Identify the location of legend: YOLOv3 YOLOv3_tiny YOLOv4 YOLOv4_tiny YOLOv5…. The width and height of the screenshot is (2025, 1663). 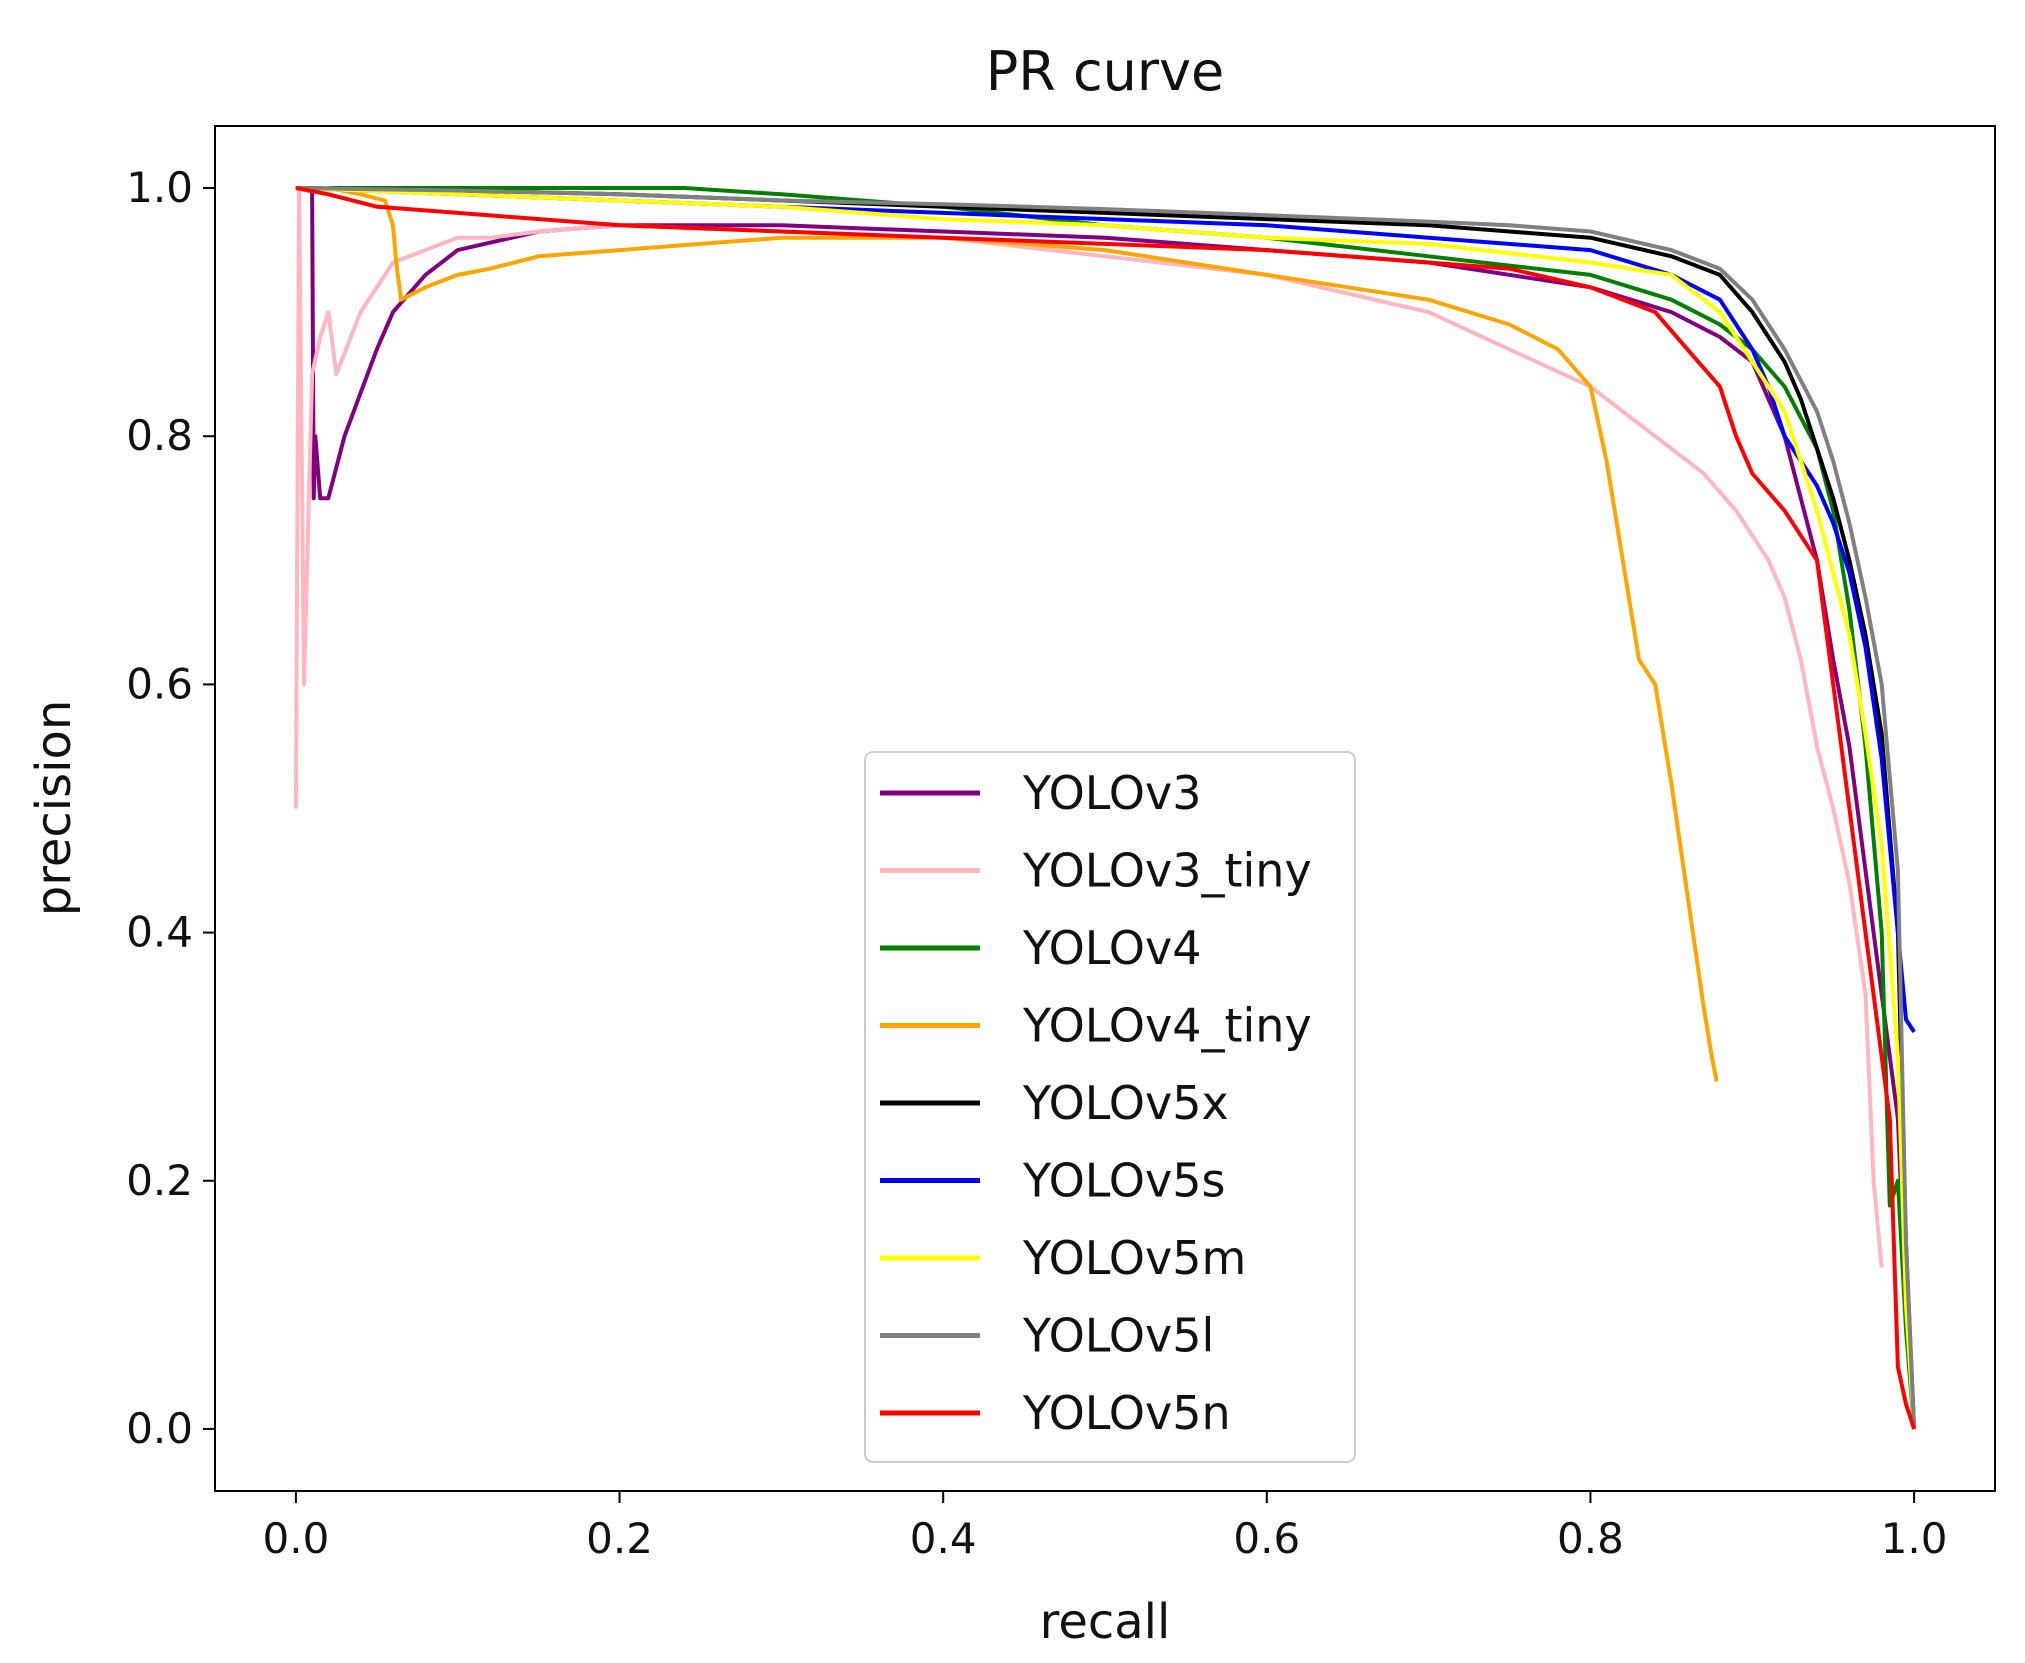
(1110, 1107).